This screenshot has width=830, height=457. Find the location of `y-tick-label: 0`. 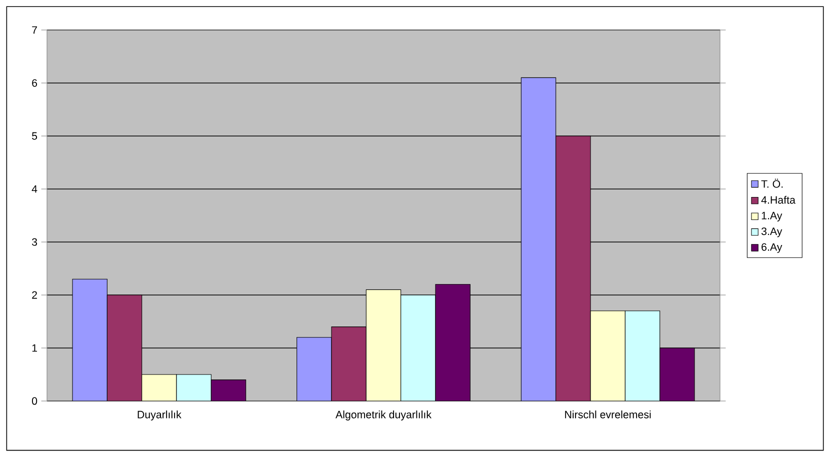

y-tick-label: 0 is located at coordinates (35, 401).